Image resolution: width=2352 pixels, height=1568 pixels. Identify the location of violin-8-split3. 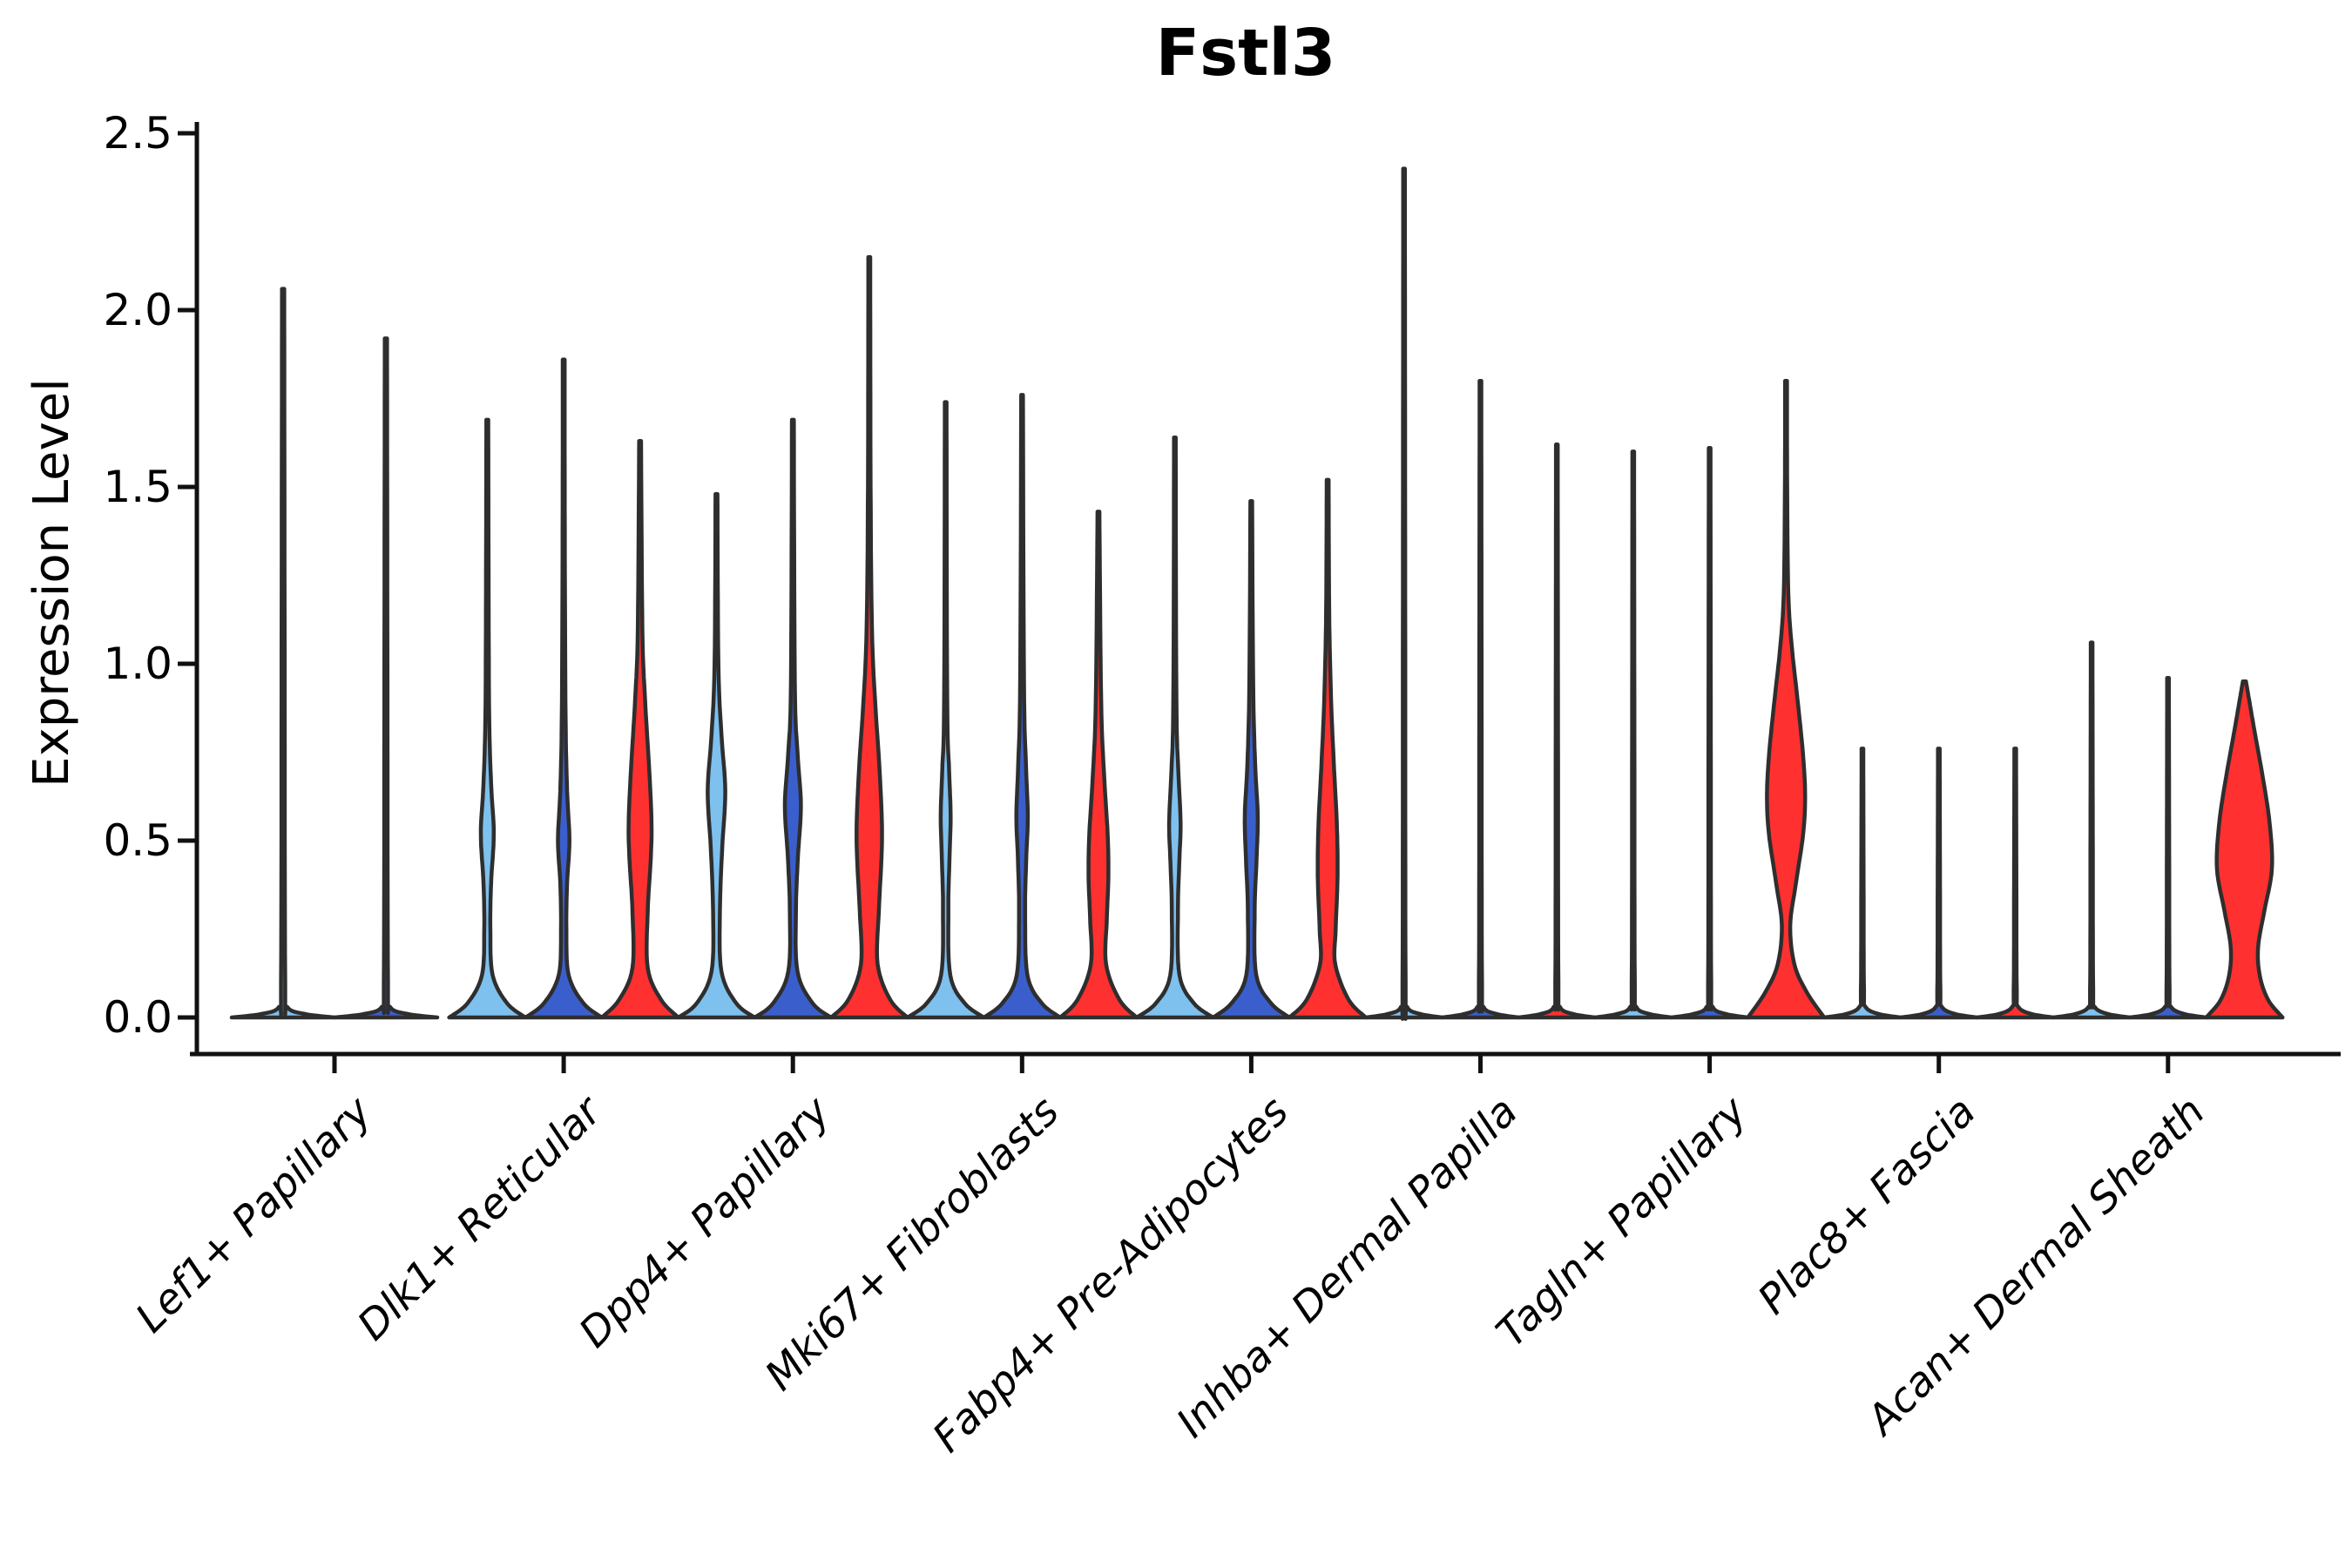
(2015, 884).